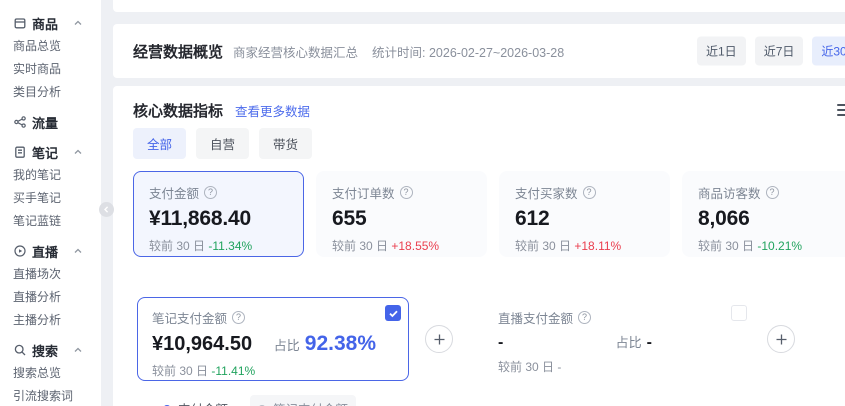 This screenshot has height=406, width=845. What do you see at coordinates (20, 23) in the screenshot?
I see `goods-box-icon` at bounding box center [20, 23].